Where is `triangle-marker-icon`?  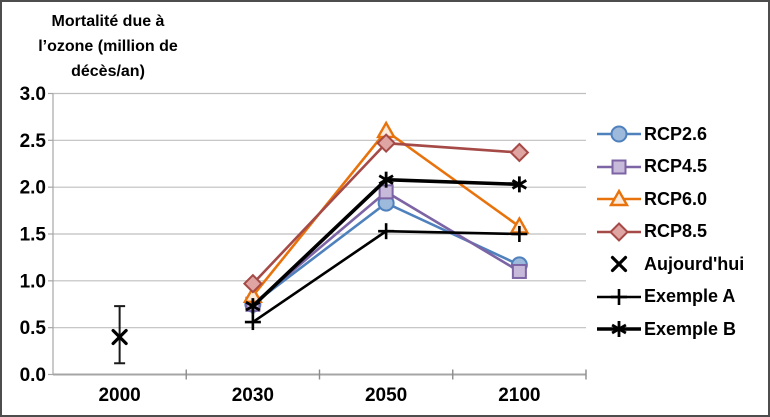 triangle-marker-icon is located at coordinates (619, 197).